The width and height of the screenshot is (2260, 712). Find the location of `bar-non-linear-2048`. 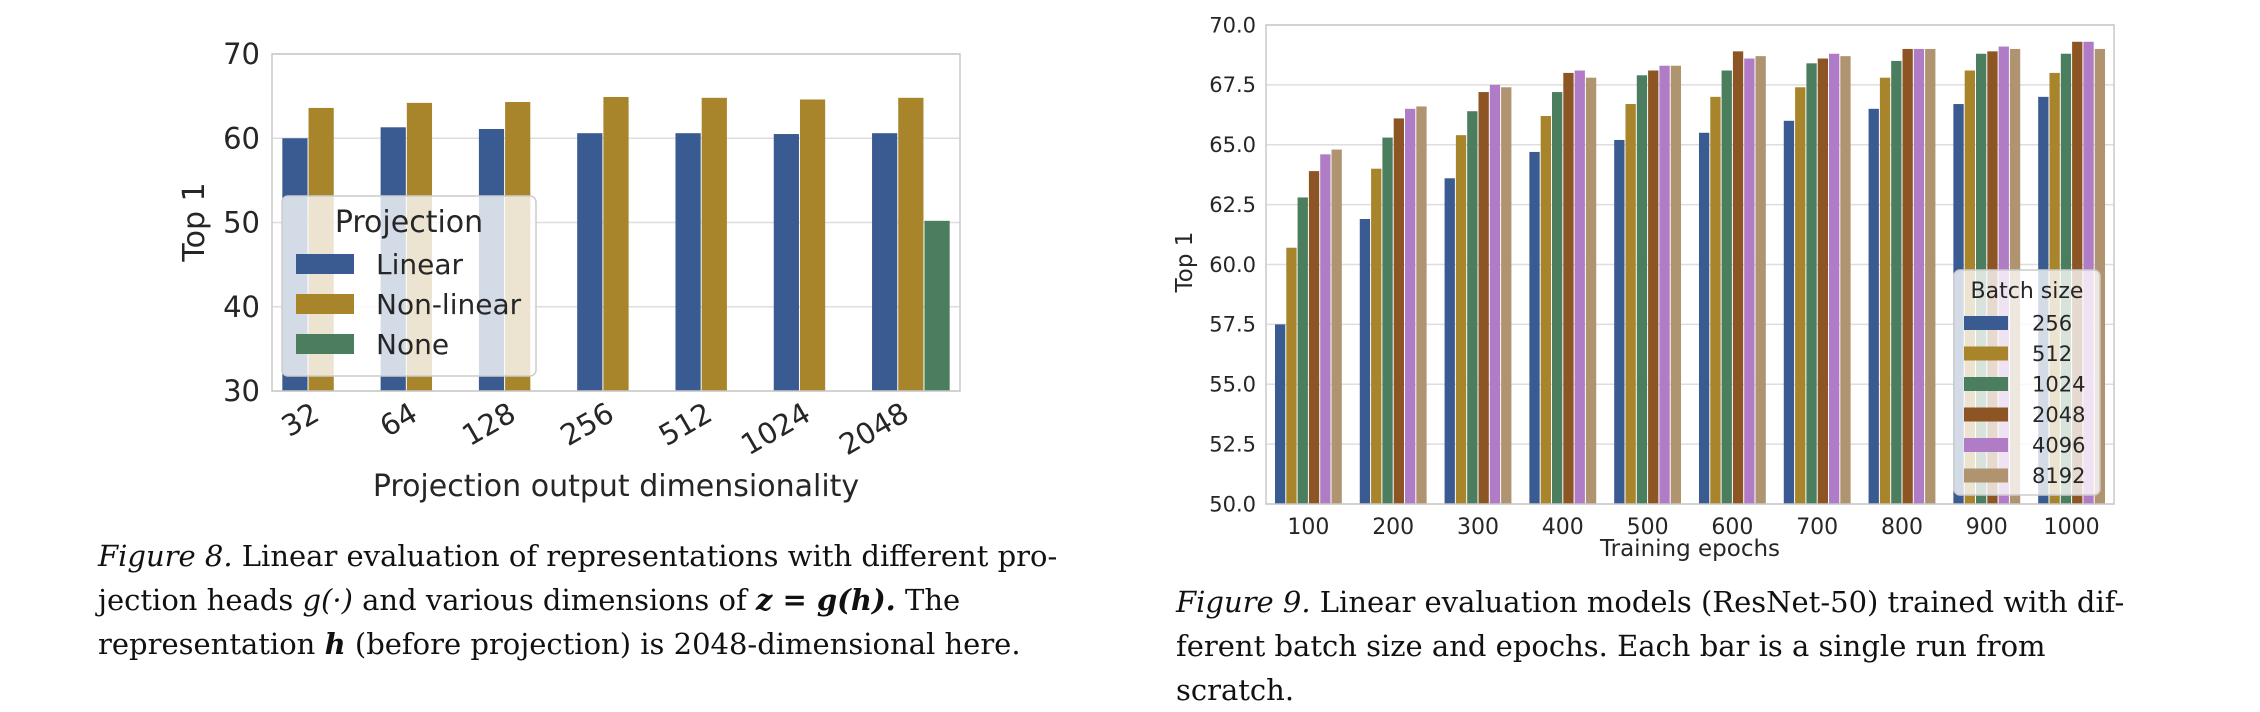

bar-non-linear-2048 is located at coordinates (911, 244).